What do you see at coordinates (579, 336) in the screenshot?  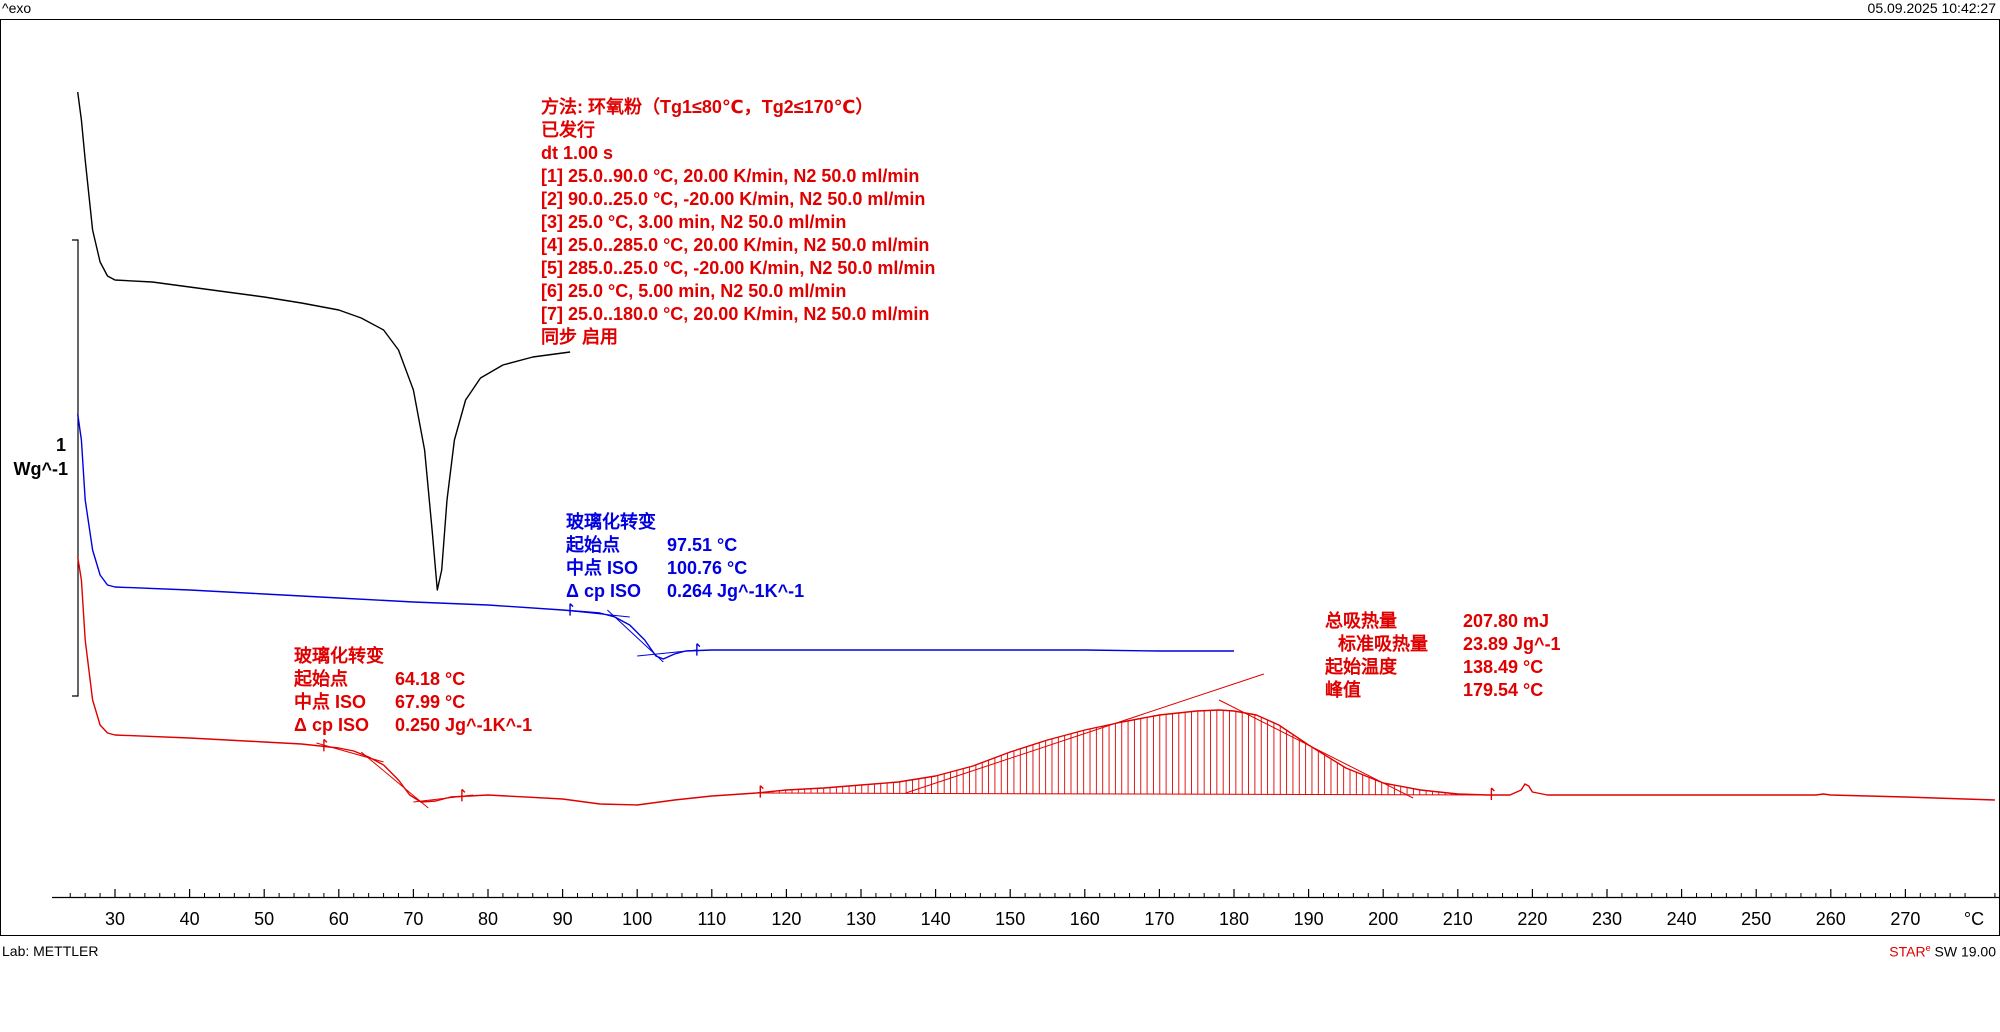 I see `method-line-11: 同步 启用` at bounding box center [579, 336].